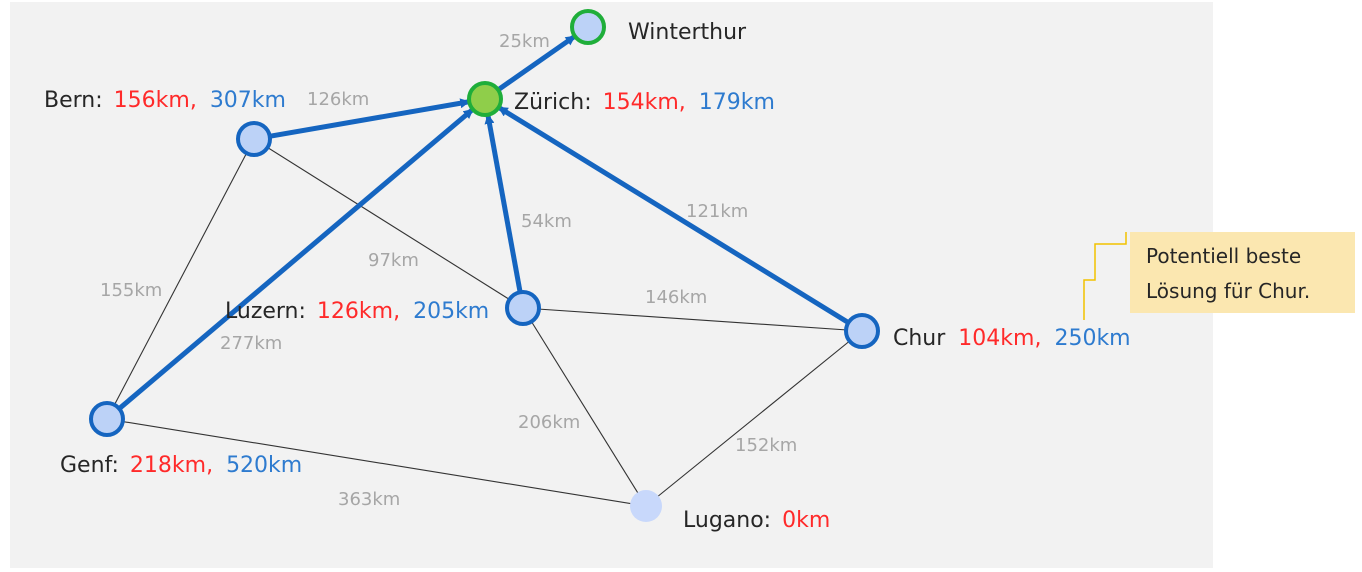 The width and height of the screenshot is (1362, 572). I want to click on winterthur-name: Winterthur, so click(687, 32).